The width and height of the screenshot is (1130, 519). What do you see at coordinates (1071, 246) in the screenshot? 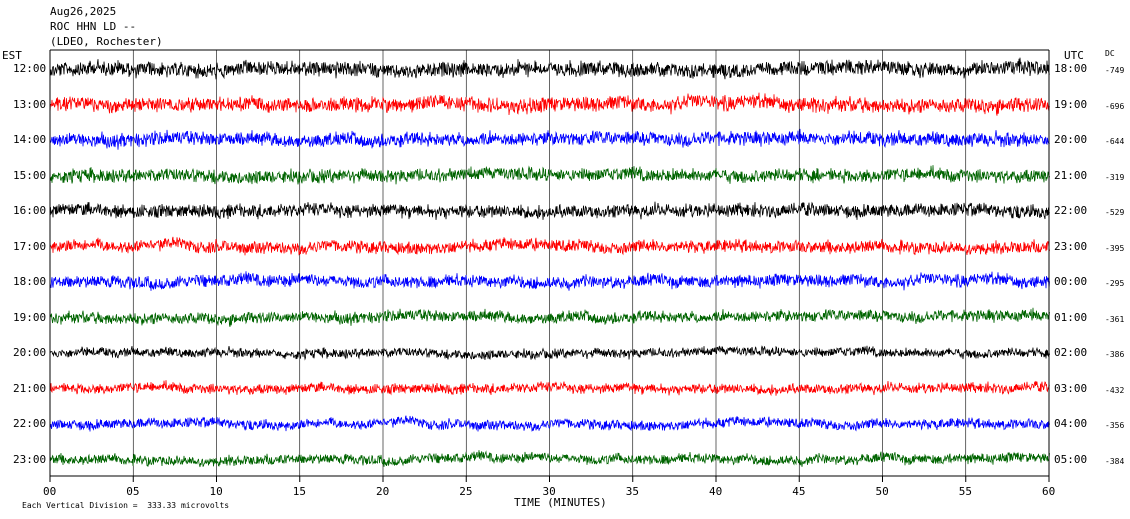
I see `utc-hour-label: 23:00` at bounding box center [1071, 246].